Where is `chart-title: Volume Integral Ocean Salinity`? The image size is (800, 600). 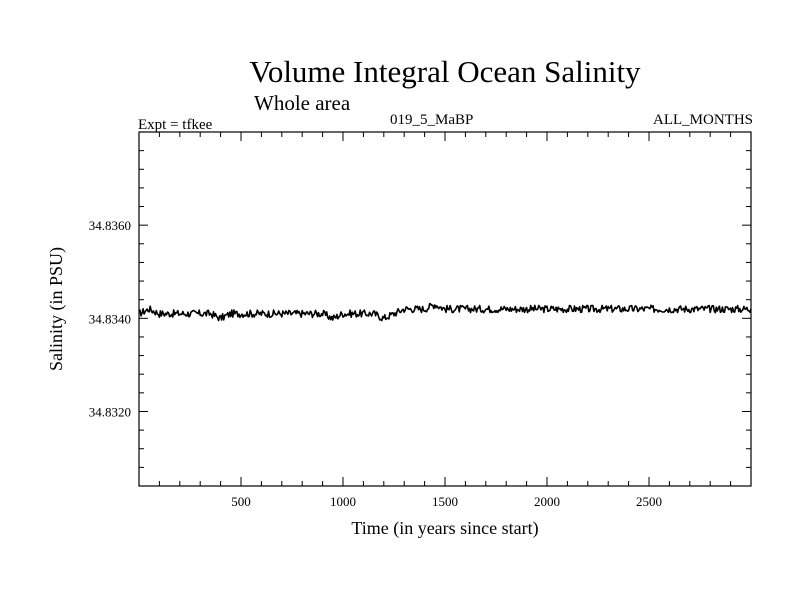 chart-title: Volume Integral Ocean Salinity is located at coordinates (445, 71).